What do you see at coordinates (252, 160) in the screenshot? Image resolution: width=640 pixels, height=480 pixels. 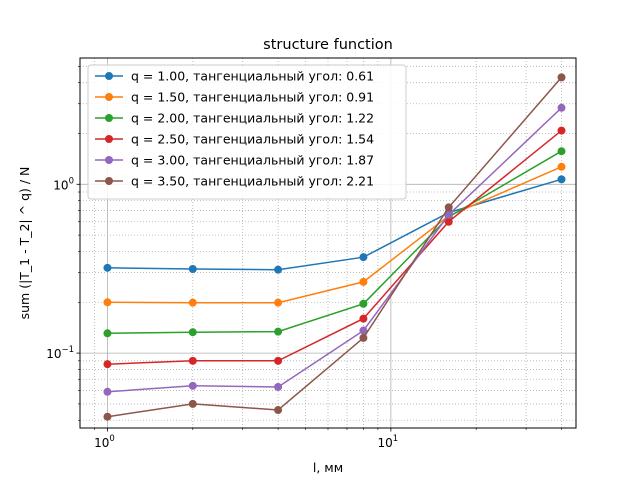 I see `legend-label: q = 3.00, тангенциальный угол: 1.87` at bounding box center [252, 160].